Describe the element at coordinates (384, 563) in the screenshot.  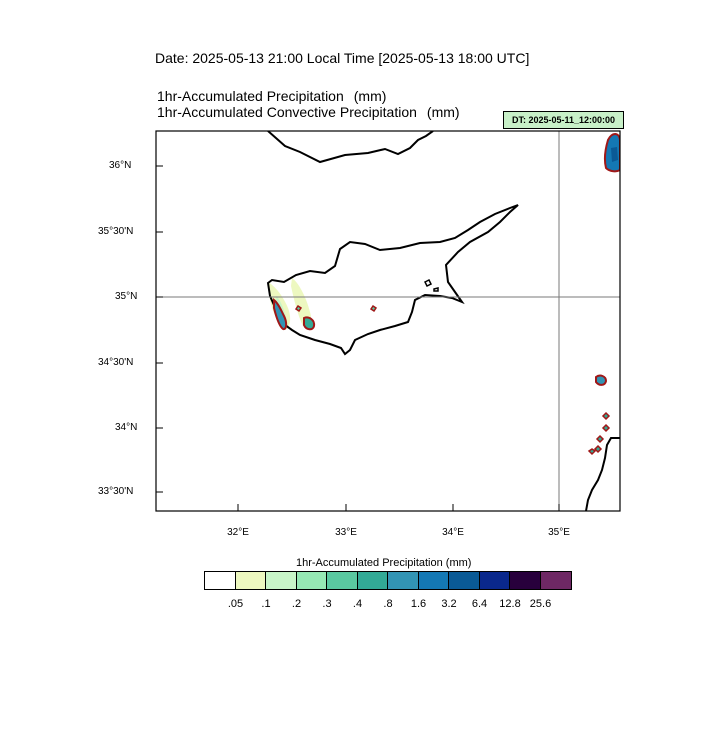
I see `colorbar-title: 1hr-Accumulated Precipitation (mm)` at that location.